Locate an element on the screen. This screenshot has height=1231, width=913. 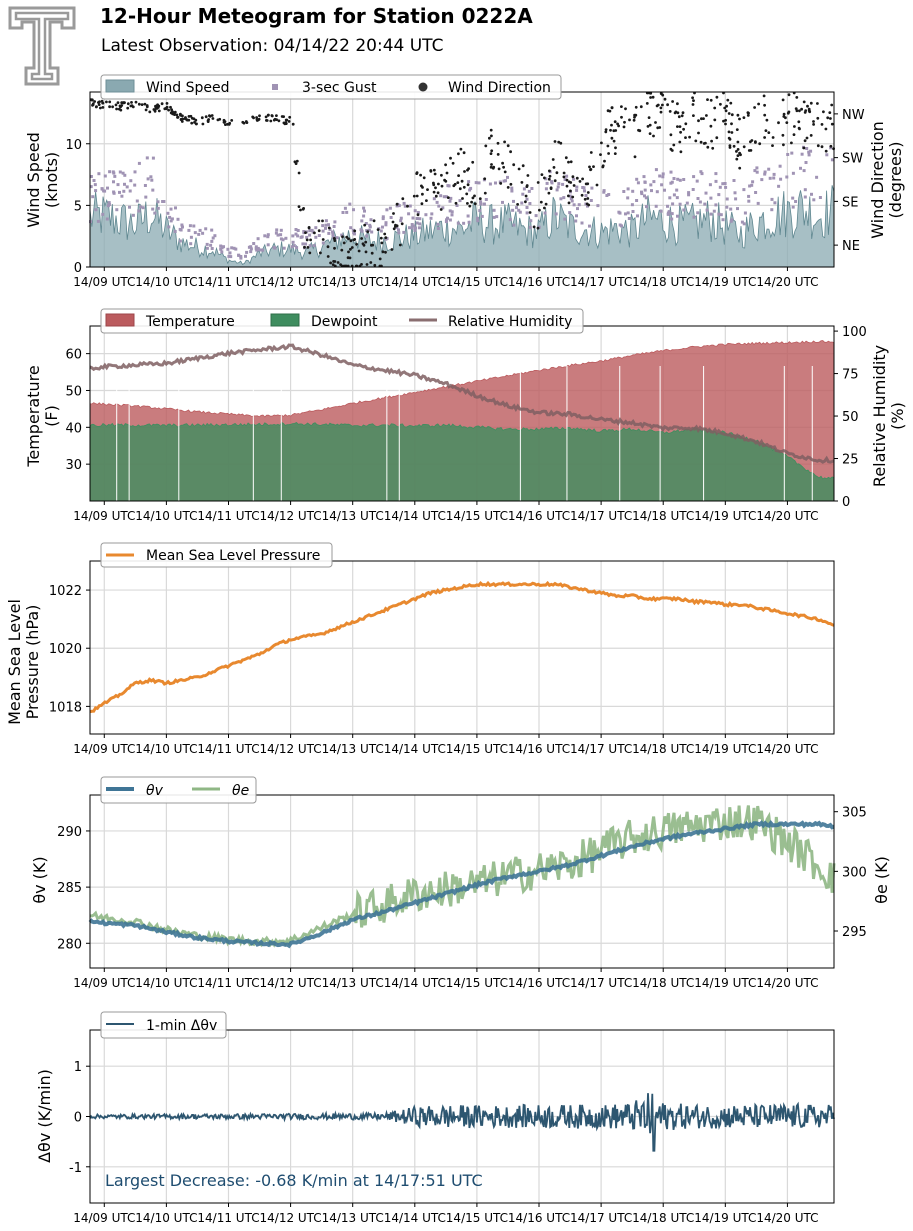
x-tick-label: 14/09 UTC is located at coordinates (104, 1218).